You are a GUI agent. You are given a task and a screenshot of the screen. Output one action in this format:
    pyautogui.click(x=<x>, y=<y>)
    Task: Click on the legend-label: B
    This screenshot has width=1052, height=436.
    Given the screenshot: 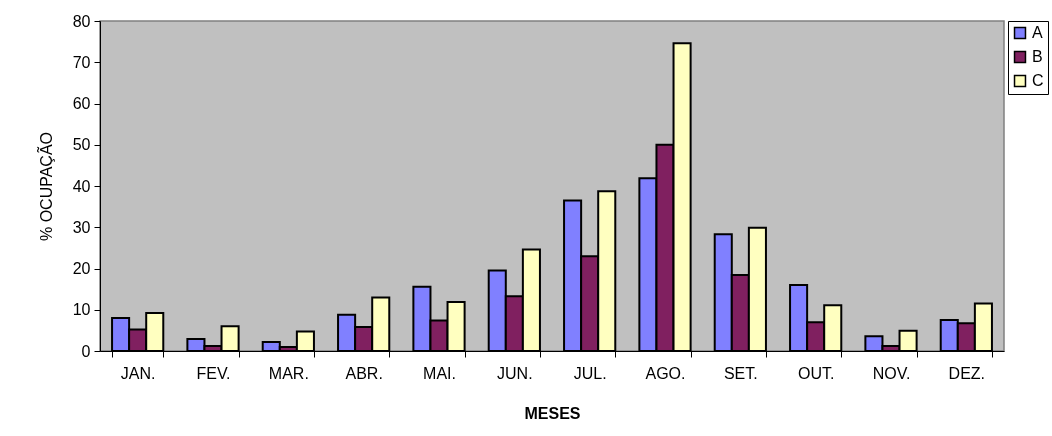 What is the action you would take?
    pyautogui.click(x=1037, y=56)
    